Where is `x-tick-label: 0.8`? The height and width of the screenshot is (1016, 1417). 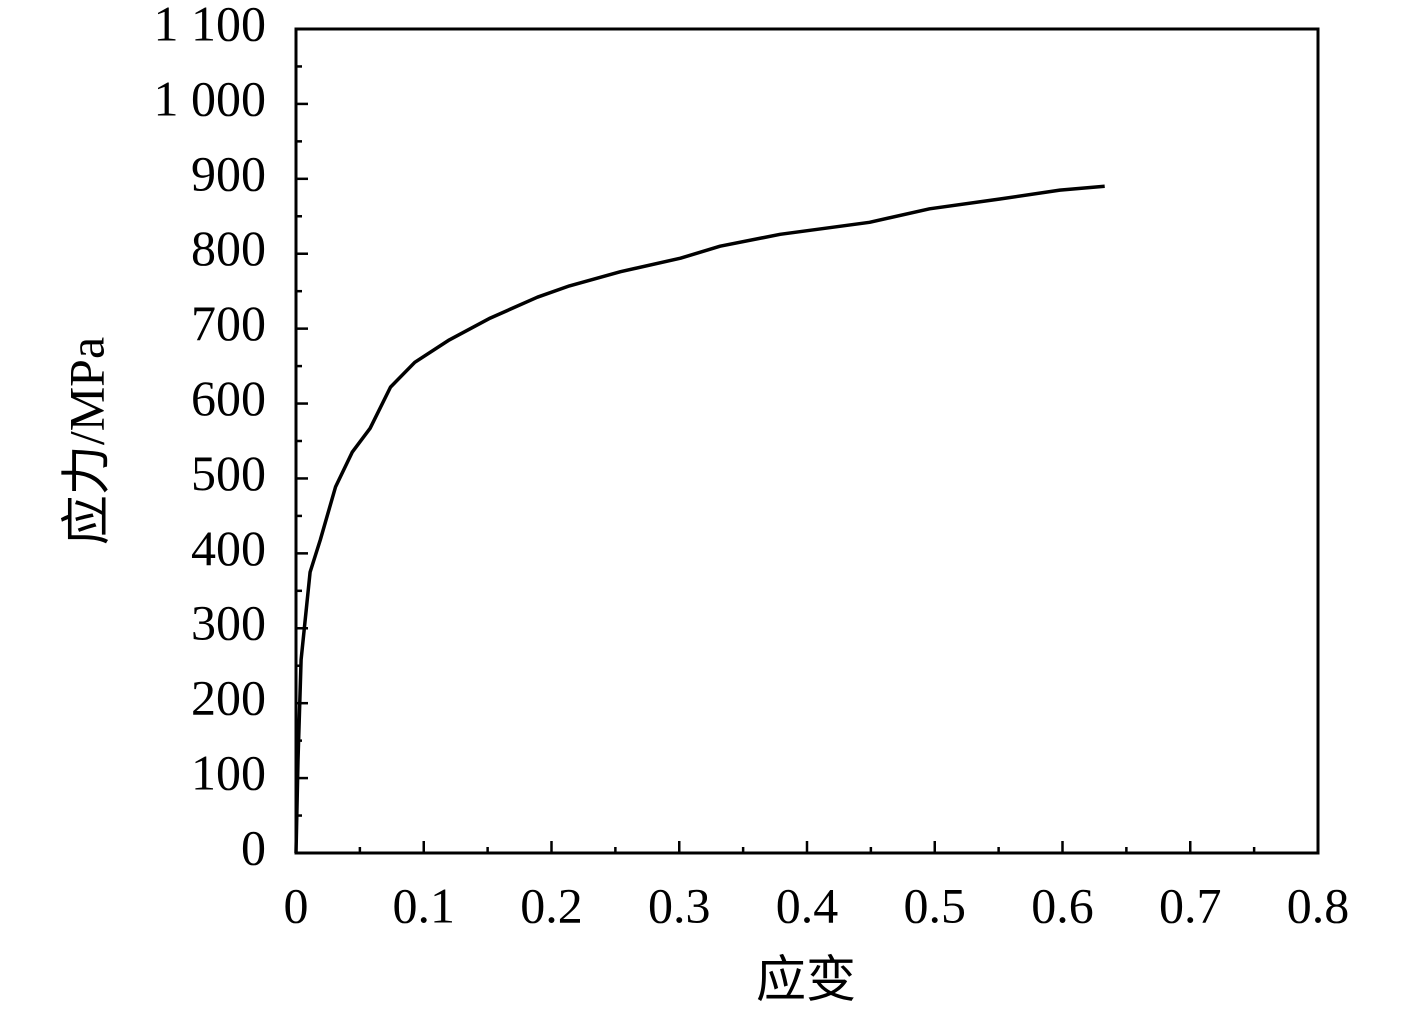
x-tick-label: 0.8 is located at coordinates (1318, 905).